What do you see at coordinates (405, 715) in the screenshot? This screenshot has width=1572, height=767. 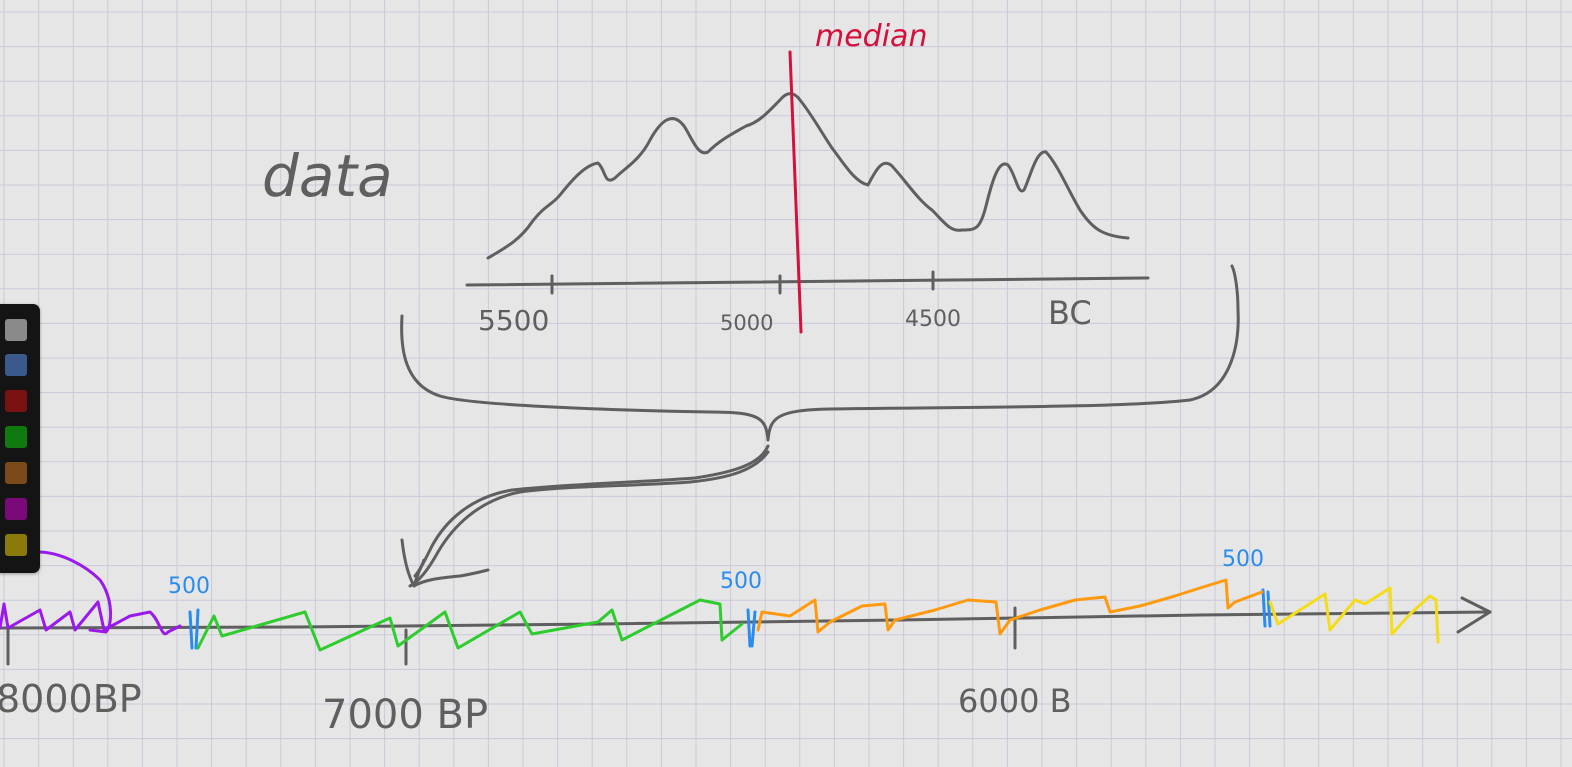 I see `bottom-label-7000bp: 7000 BP` at bounding box center [405, 715].